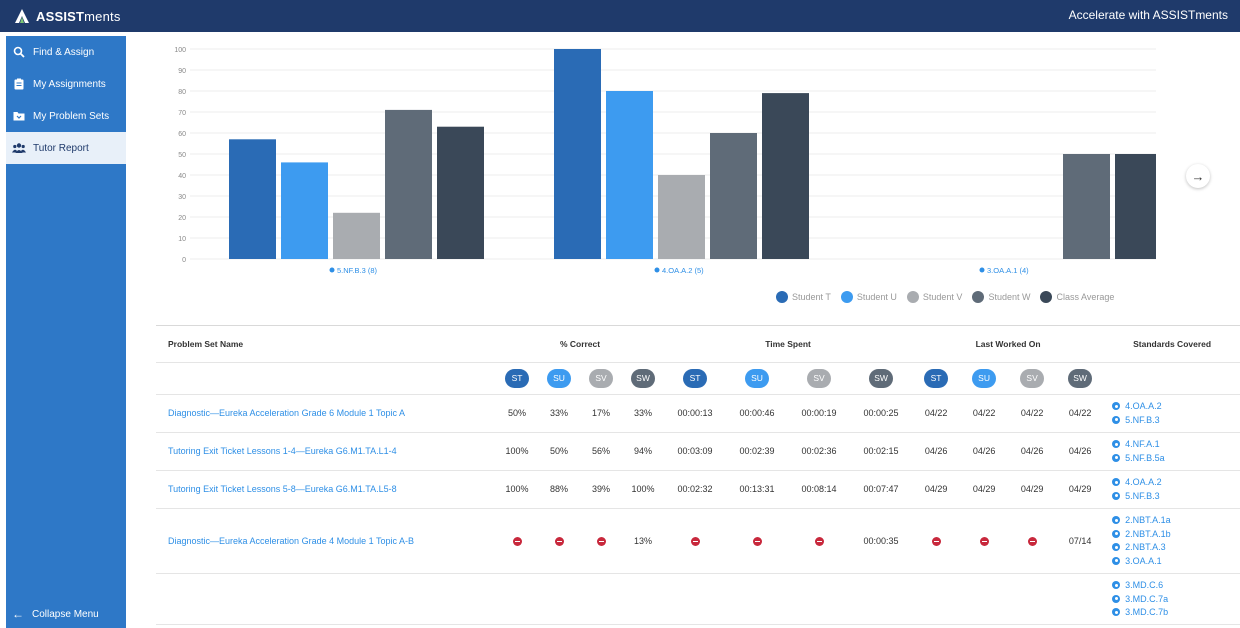 Image resolution: width=1240 pixels, height=628 pixels. What do you see at coordinates (182, 134) in the screenshot?
I see `y-tick-label: 60` at bounding box center [182, 134].